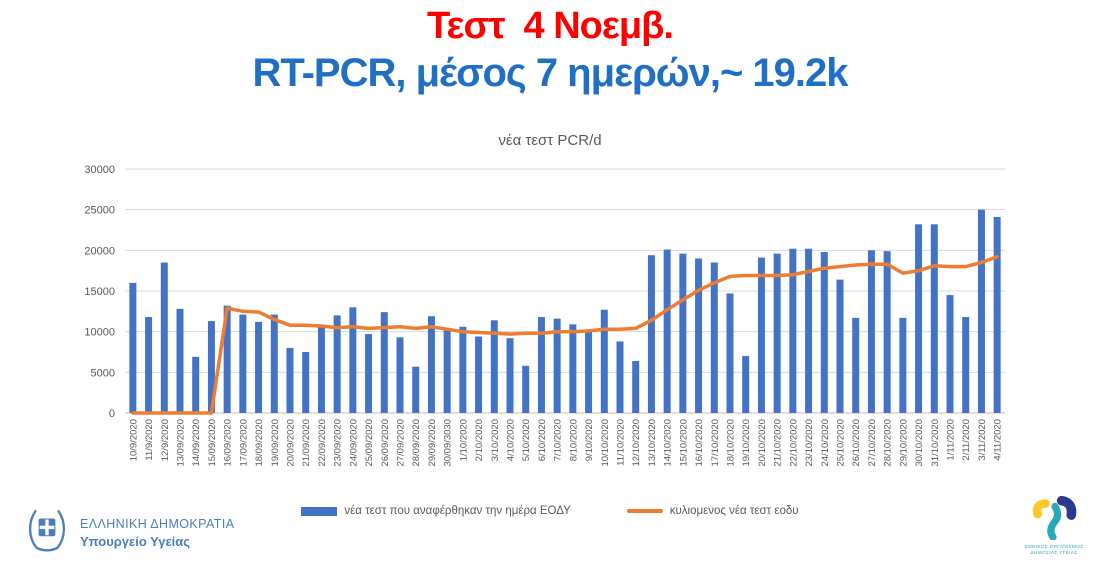  What do you see at coordinates (1054, 551) in the screenshot?
I see `eody-text-block: ΕΘΝΙΚΟΣ ΟΡΓΑΝΙΣΜΟΣ ΔΗΜΟΣΙΑΣ ΥΓΕΙΑΣ` at bounding box center [1054, 551].